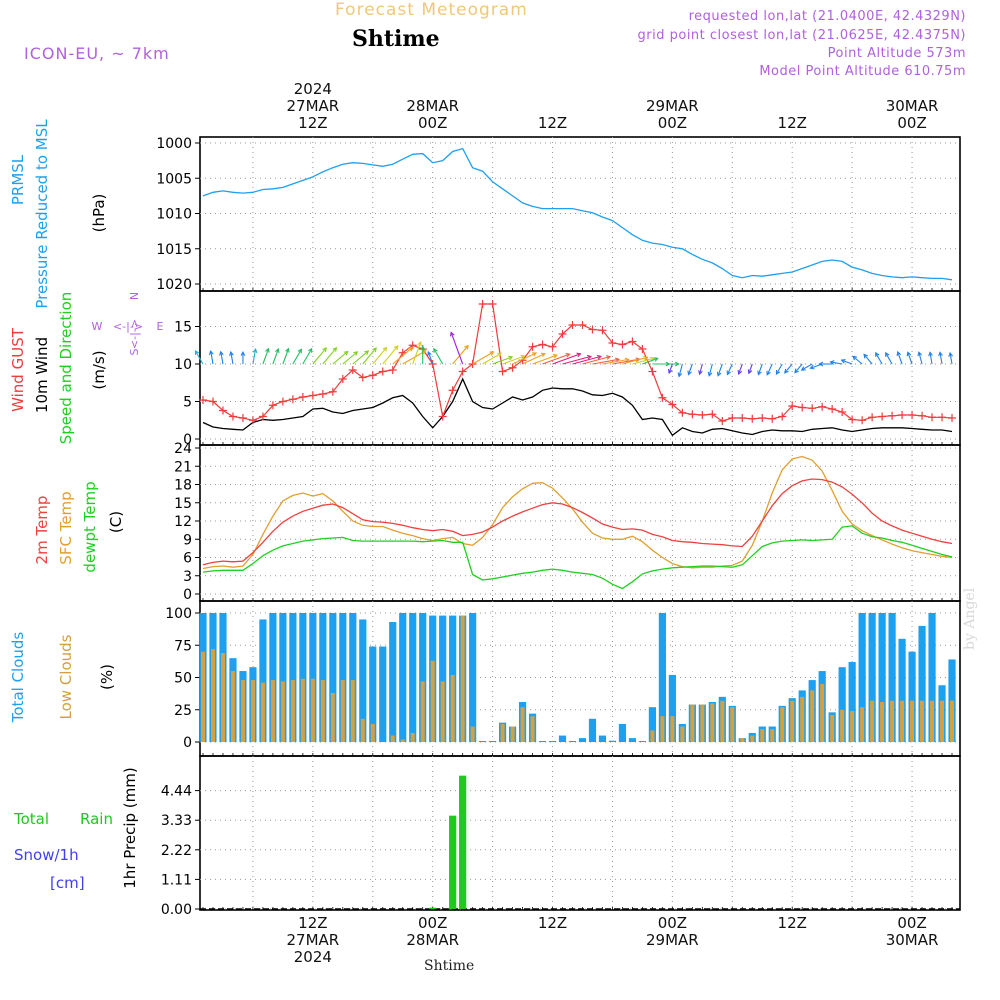  Describe the element at coordinates (116, 522) in the screenshot. I see `temp-unit-label: (C)` at that location.